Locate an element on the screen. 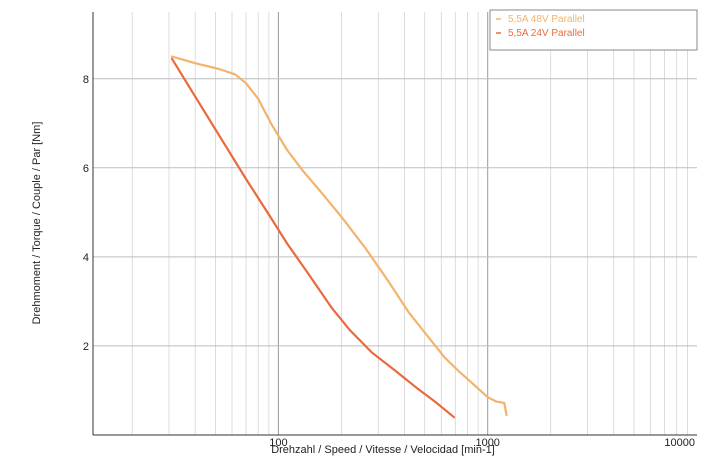 The width and height of the screenshot is (706, 468). y-tick-label: 6 is located at coordinates (86, 169).